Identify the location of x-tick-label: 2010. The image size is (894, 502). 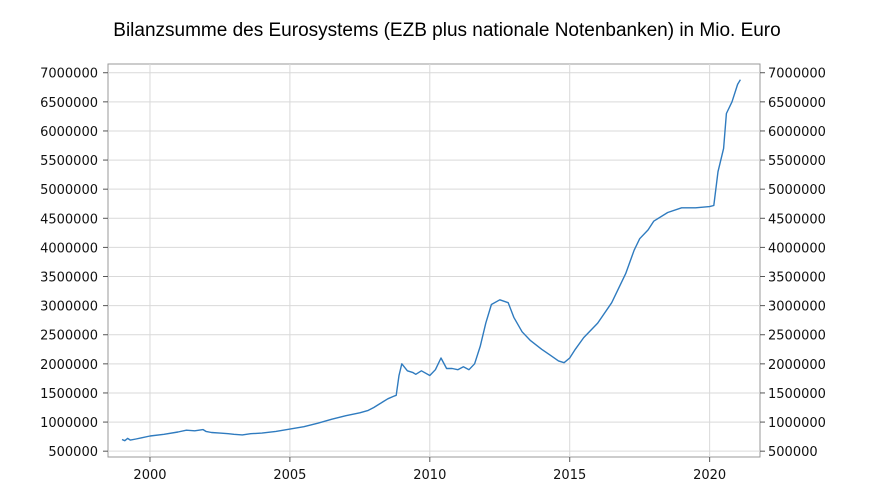
(429, 475).